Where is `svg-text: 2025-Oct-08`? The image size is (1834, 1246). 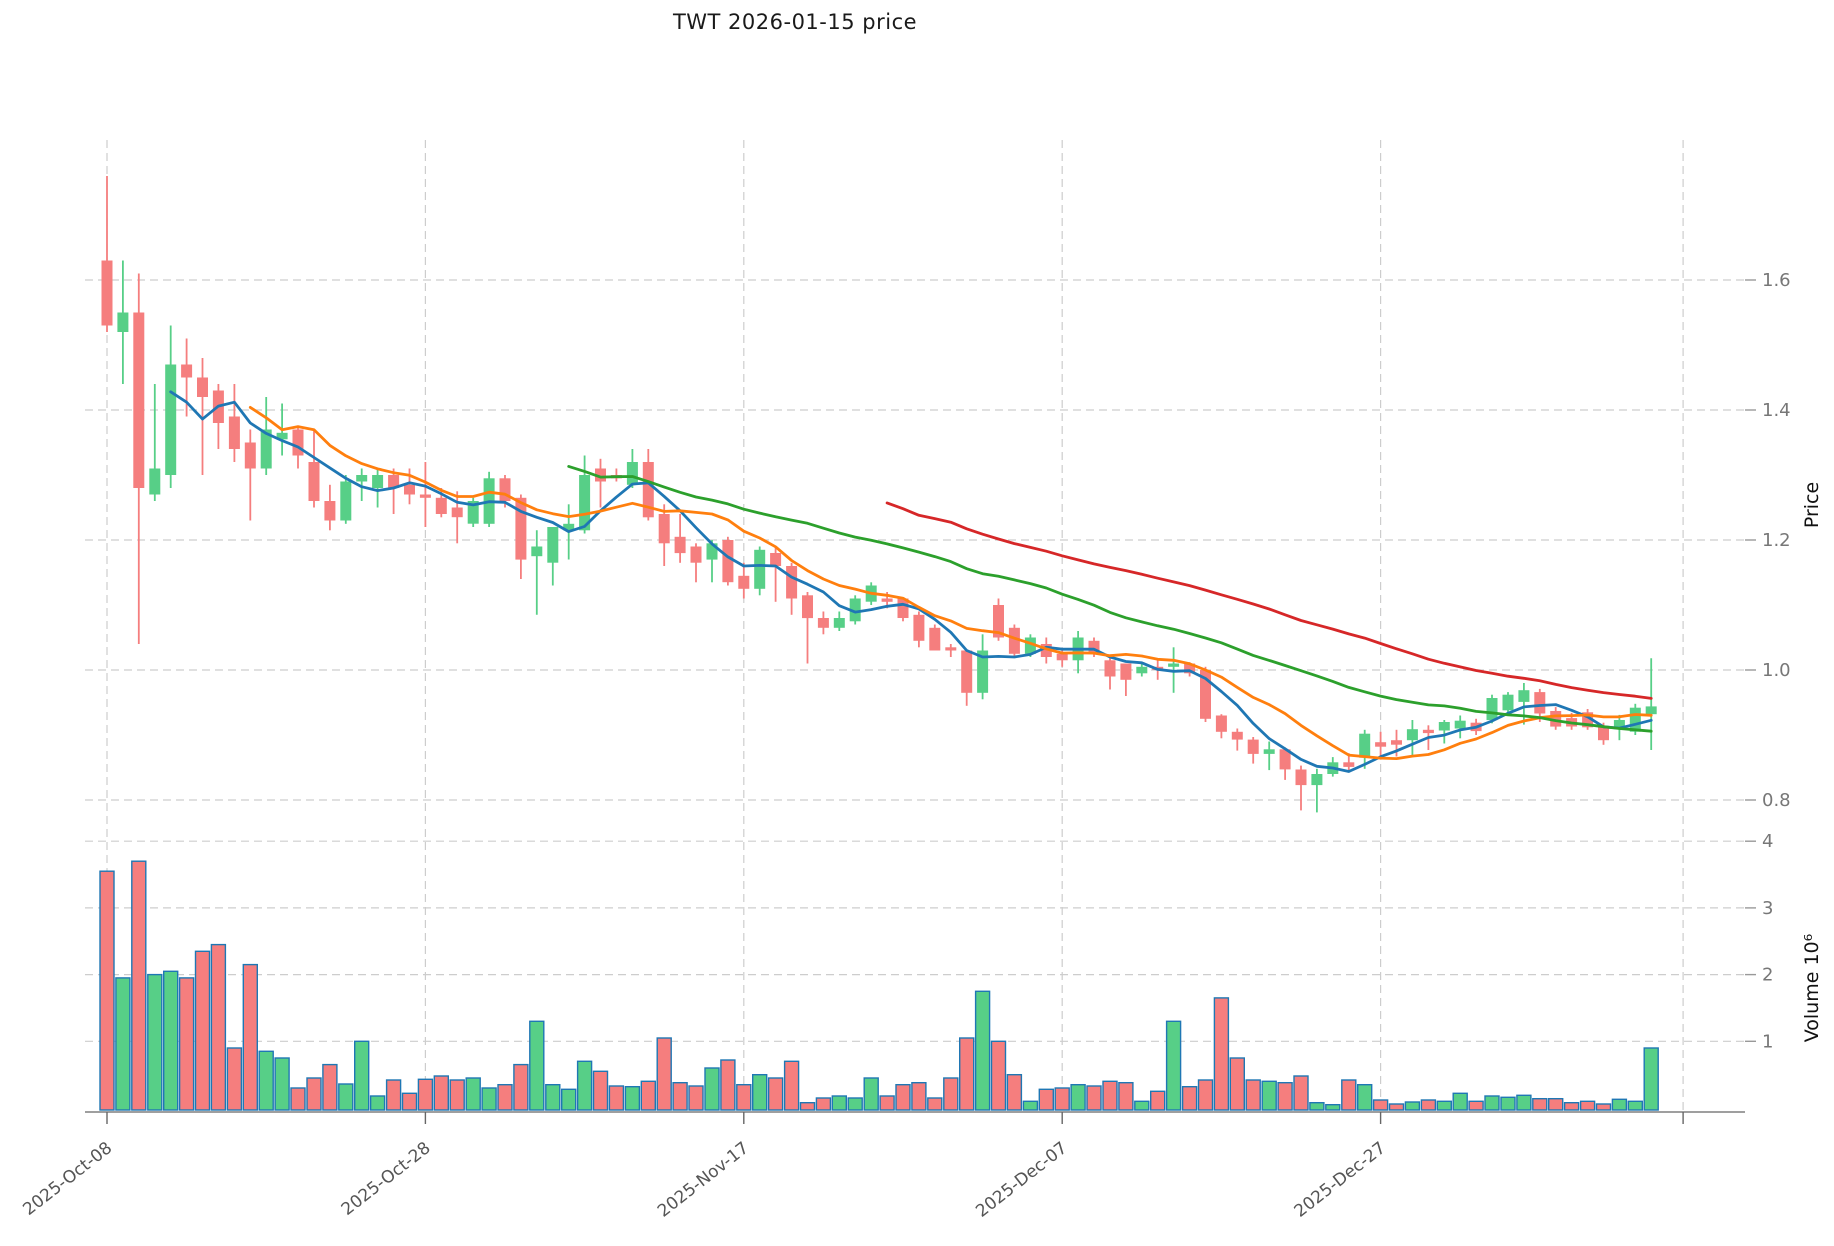 svg-text: 2025-Oct-08 is located at coordinates (67, 1179).